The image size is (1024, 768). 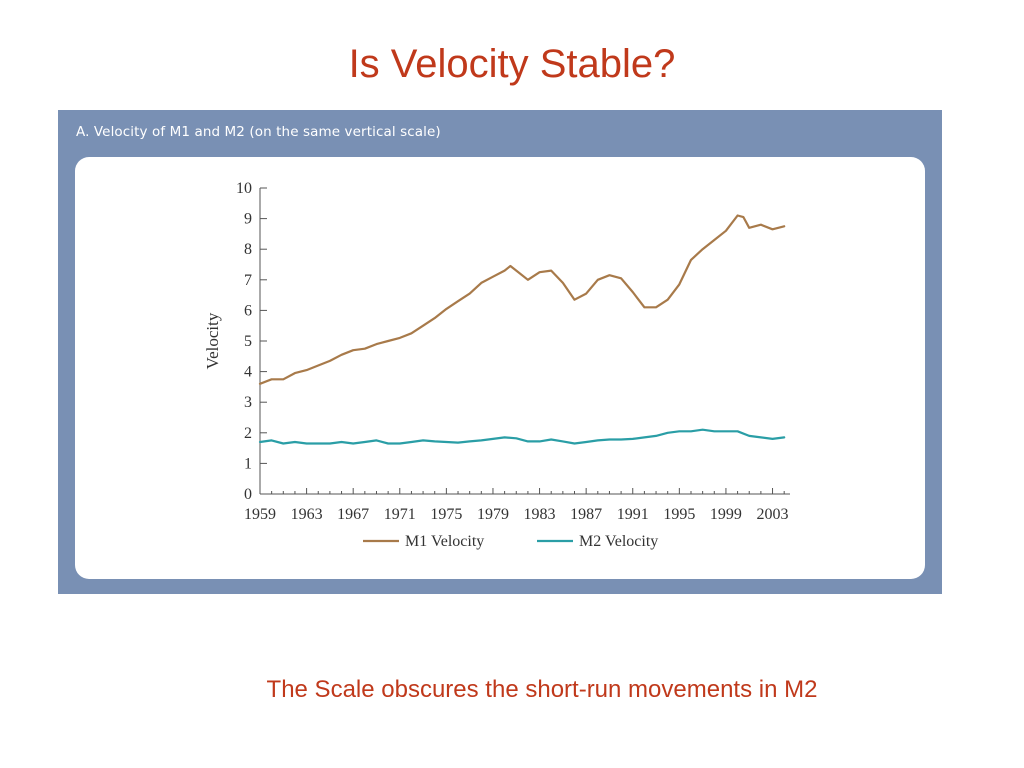 What do you see at coordinates (726, 514) in the screenshot?
I see `x-tick-label: 1999` at bounding box center [726, 514].